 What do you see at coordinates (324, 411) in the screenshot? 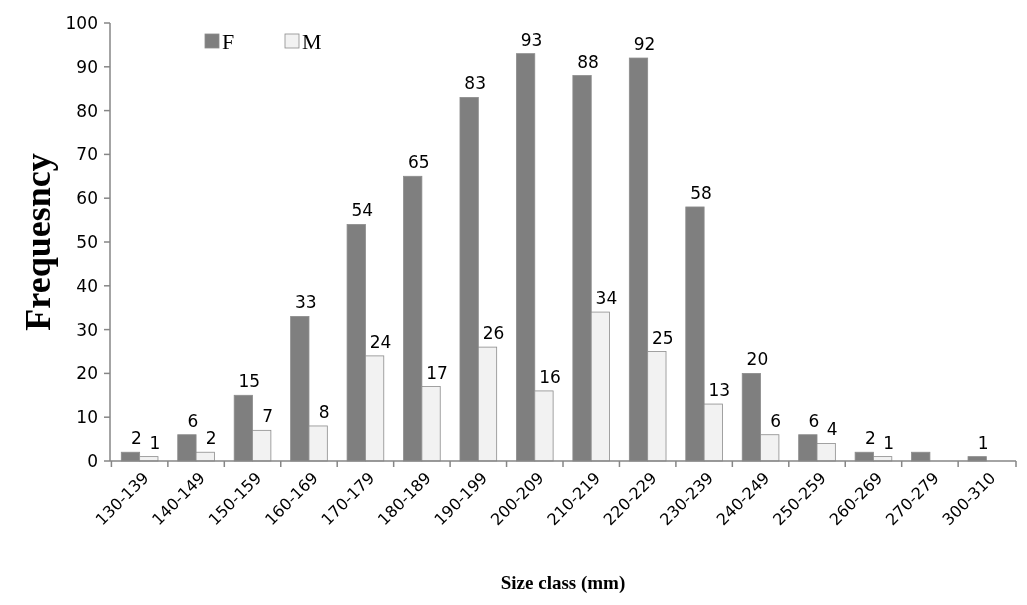
I see `data-label: 8` at bounding box center [324, 411].